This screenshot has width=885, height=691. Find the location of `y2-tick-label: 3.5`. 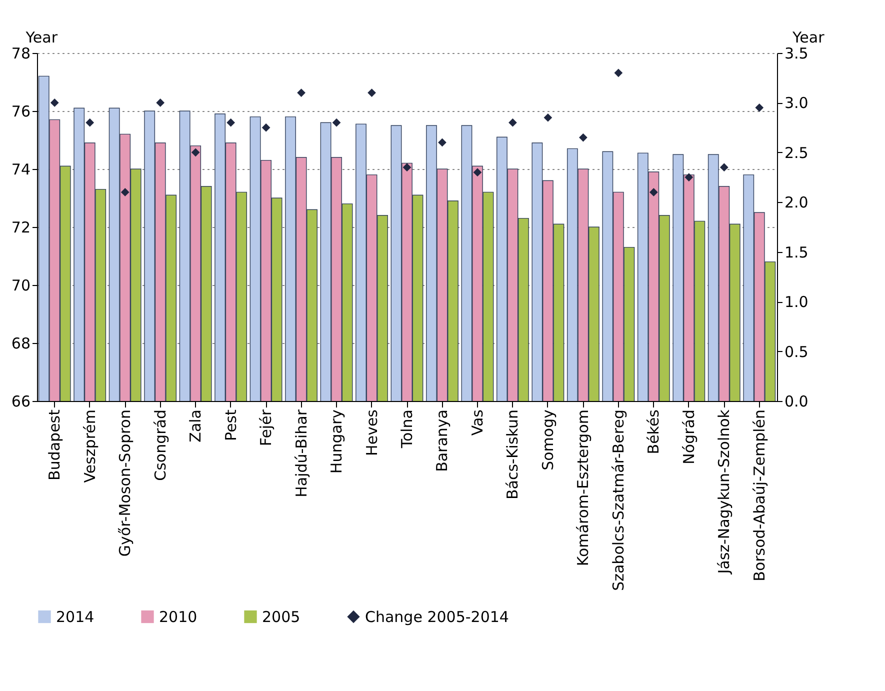

y2-tick-label: 3.5 is located at coordinates (796, 53).